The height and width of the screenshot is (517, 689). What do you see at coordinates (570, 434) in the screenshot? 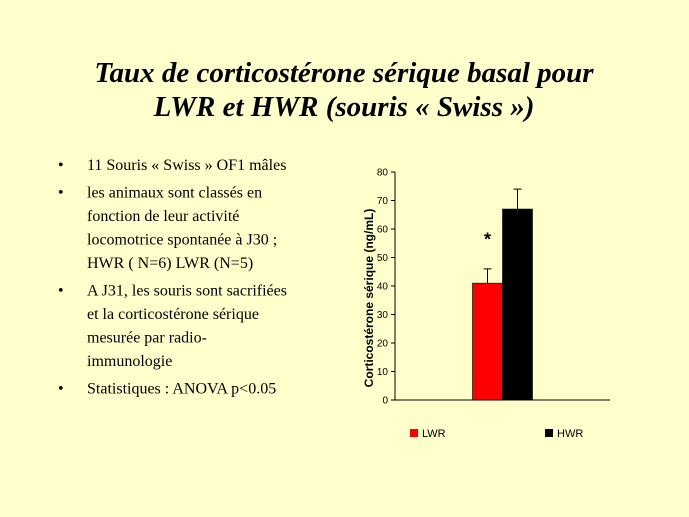
I see `legend-label: HWR` at bounding box center [570, 434].